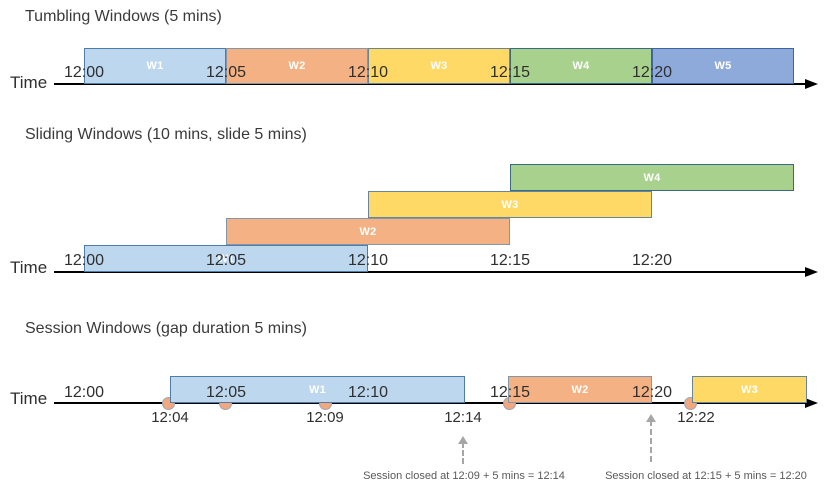  What do you see at coordinates (84, 392) in the screenshot?
I see `tick-label-session-0: 12:00` at bounding box center [84, 392].